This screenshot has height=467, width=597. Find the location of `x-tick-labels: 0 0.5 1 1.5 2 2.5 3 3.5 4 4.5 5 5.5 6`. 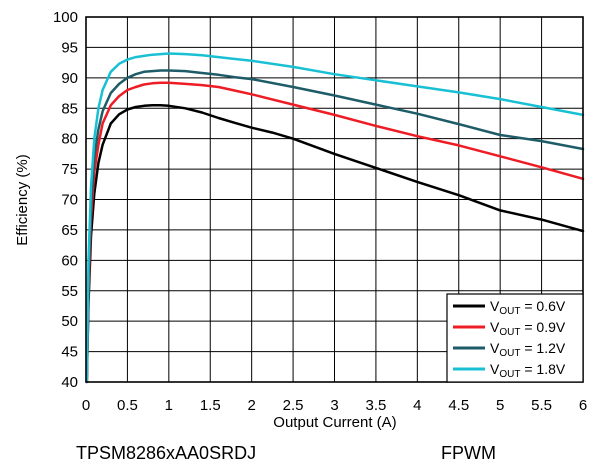

x-tick-labels: 0 0.5 1 1.5 2 2.5 3 3.5 4 4.5 5 5.5 6 is located at coordinates (334, 405).